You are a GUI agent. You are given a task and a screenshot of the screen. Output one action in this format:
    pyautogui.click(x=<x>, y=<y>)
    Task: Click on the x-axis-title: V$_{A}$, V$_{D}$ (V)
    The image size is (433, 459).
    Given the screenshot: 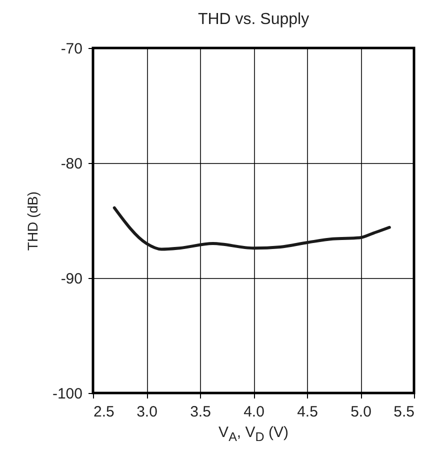 What is the action you would take?
    pyautogui.click(x=254, y=434)
    